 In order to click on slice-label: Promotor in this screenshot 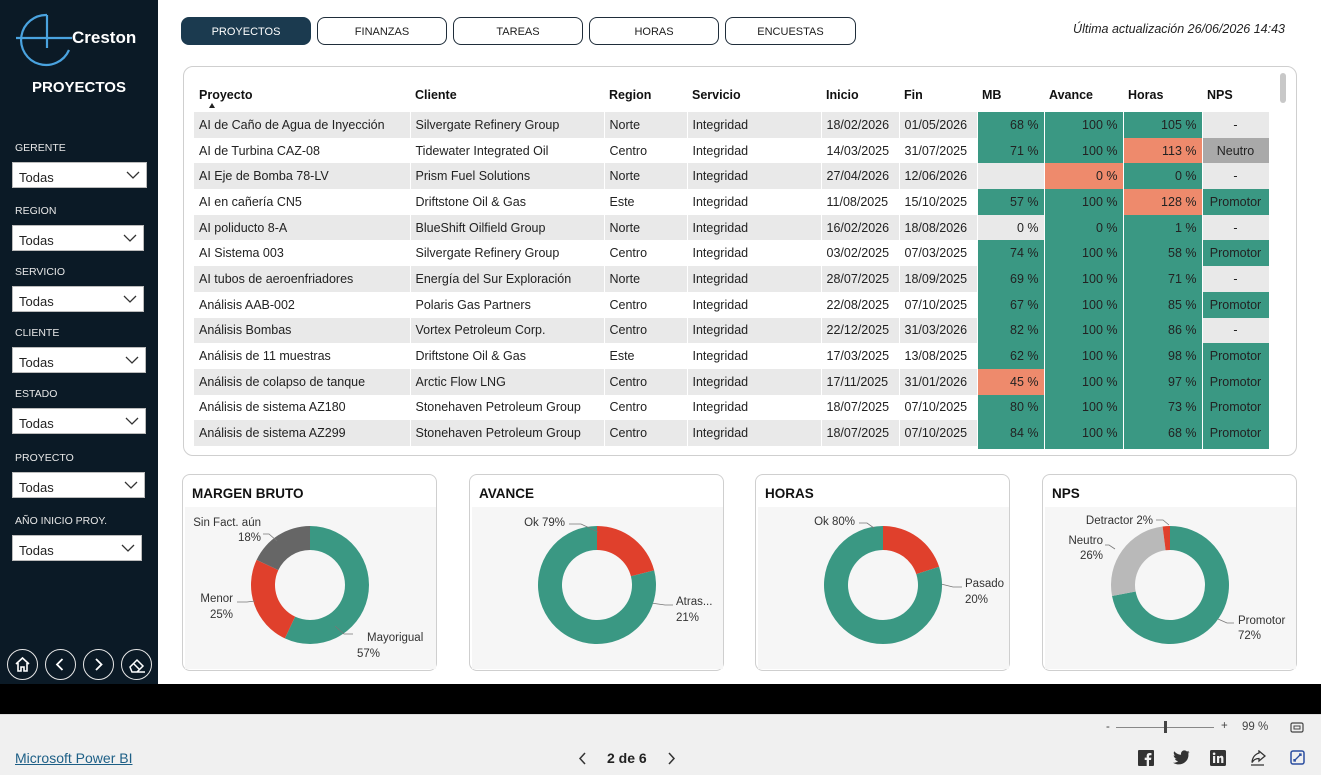, I will do `click(1261, 621)`.